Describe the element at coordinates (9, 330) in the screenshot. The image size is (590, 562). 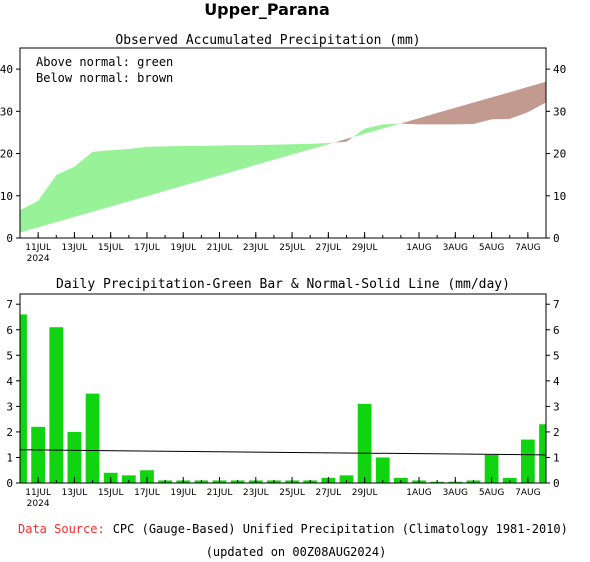
I see `y-tick-label-left: 6` at that location.